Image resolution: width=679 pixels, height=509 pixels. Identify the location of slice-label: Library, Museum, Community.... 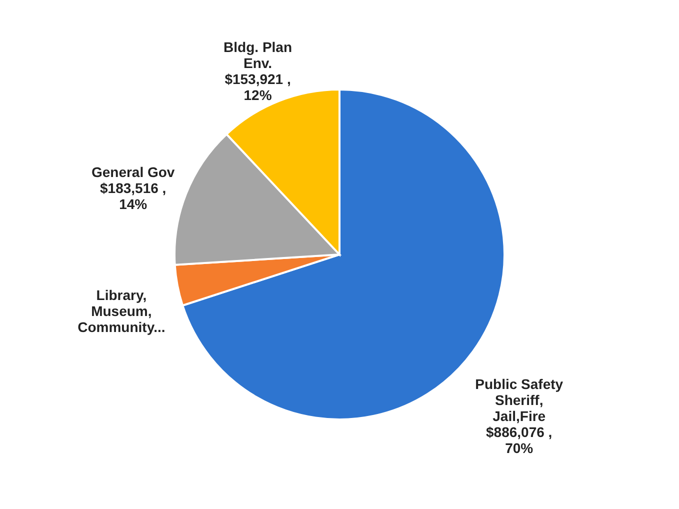
(122, 311).